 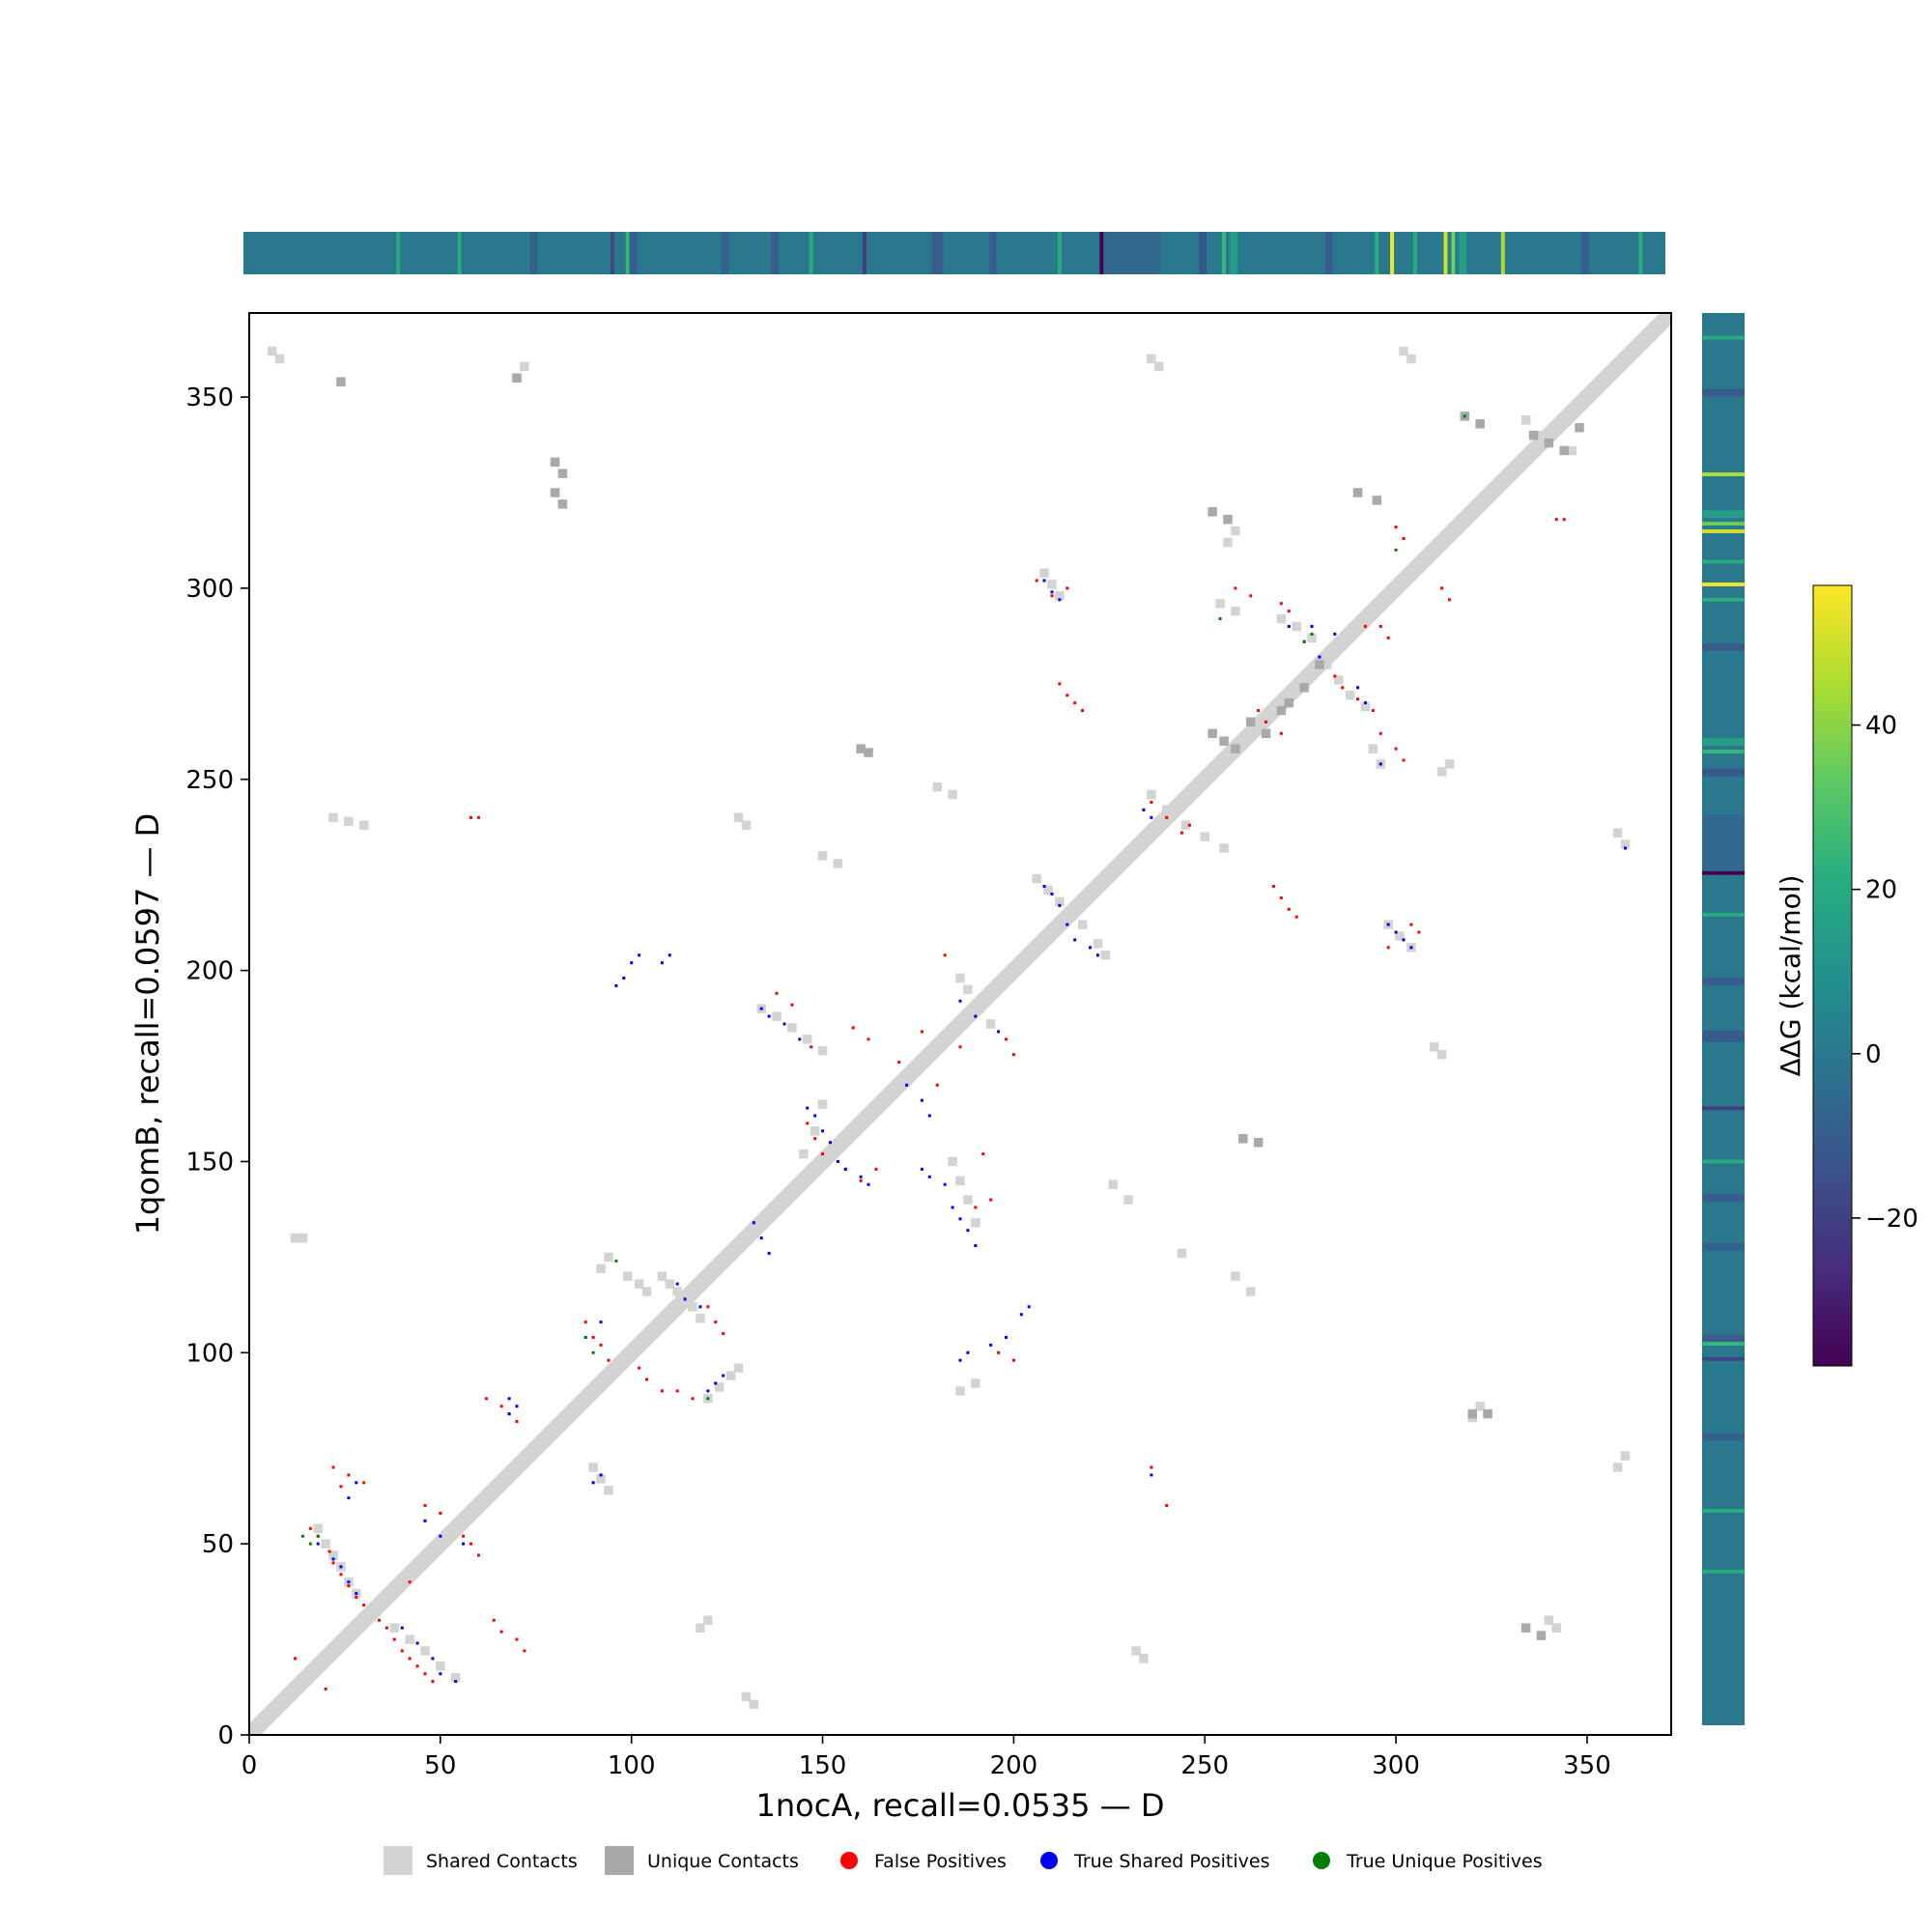 I want to click on top-ddg-strip, so click(x=954, y=253).